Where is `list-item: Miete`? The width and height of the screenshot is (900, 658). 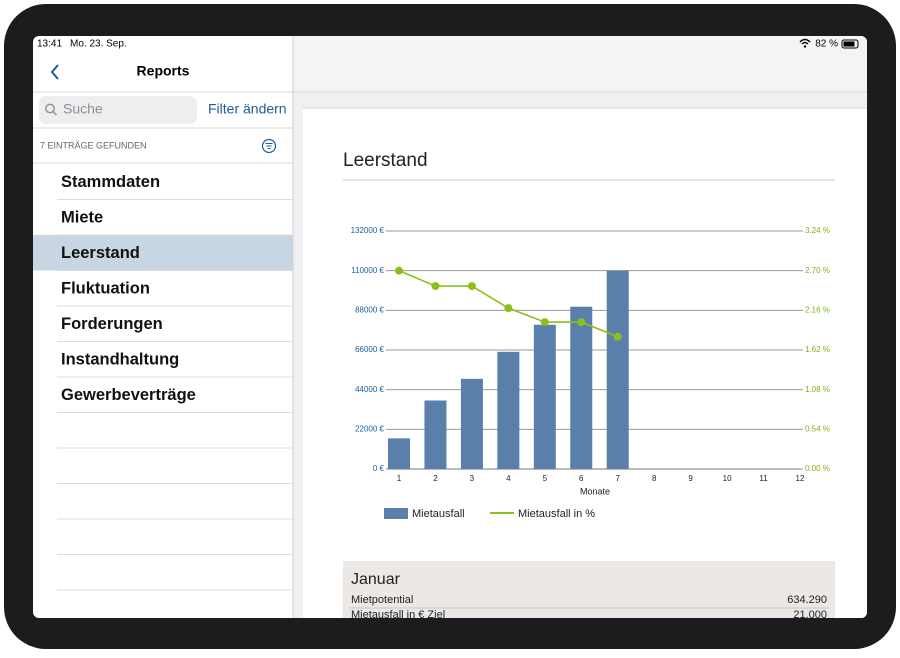 list-item: Miete is located at coordinates (82, 218).